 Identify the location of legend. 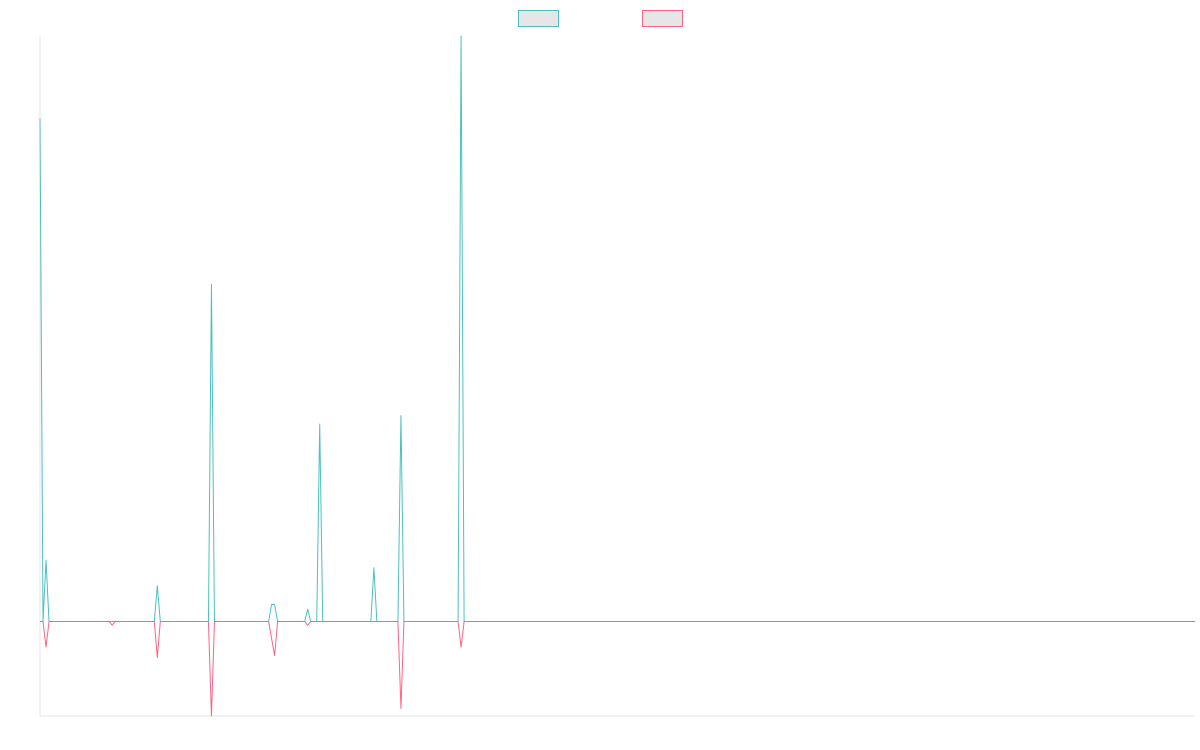
(600, 18).